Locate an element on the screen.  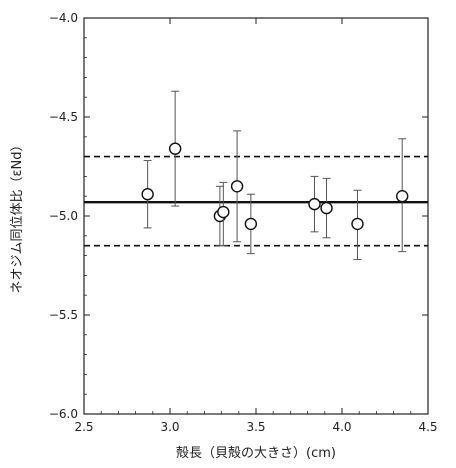
x-tick-label: 3.5 is located at coordinates (255, 427).